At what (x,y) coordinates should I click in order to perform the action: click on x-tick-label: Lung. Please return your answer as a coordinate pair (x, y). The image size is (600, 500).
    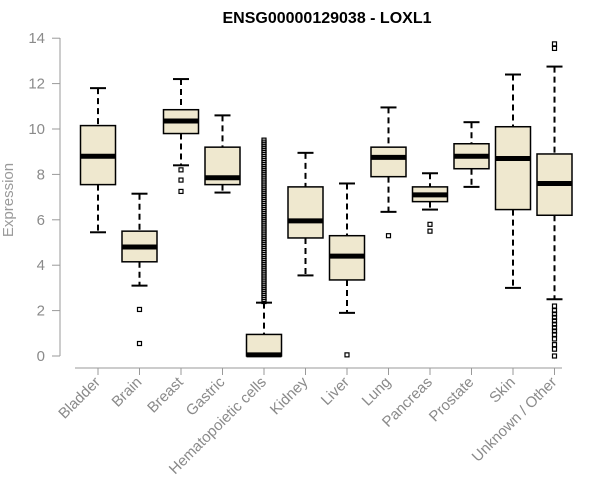
    Looking at the image, I should click on (377, 392).